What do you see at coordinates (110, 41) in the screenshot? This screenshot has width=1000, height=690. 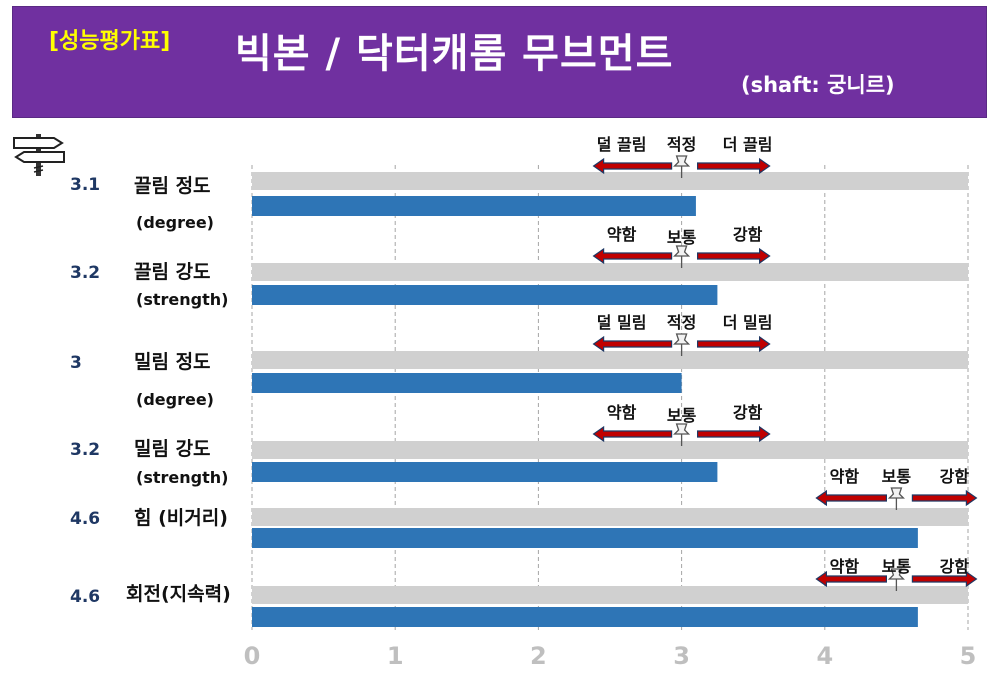 I see `evaluation-badge: [성능평가표]` at bounding box center [110, 41].